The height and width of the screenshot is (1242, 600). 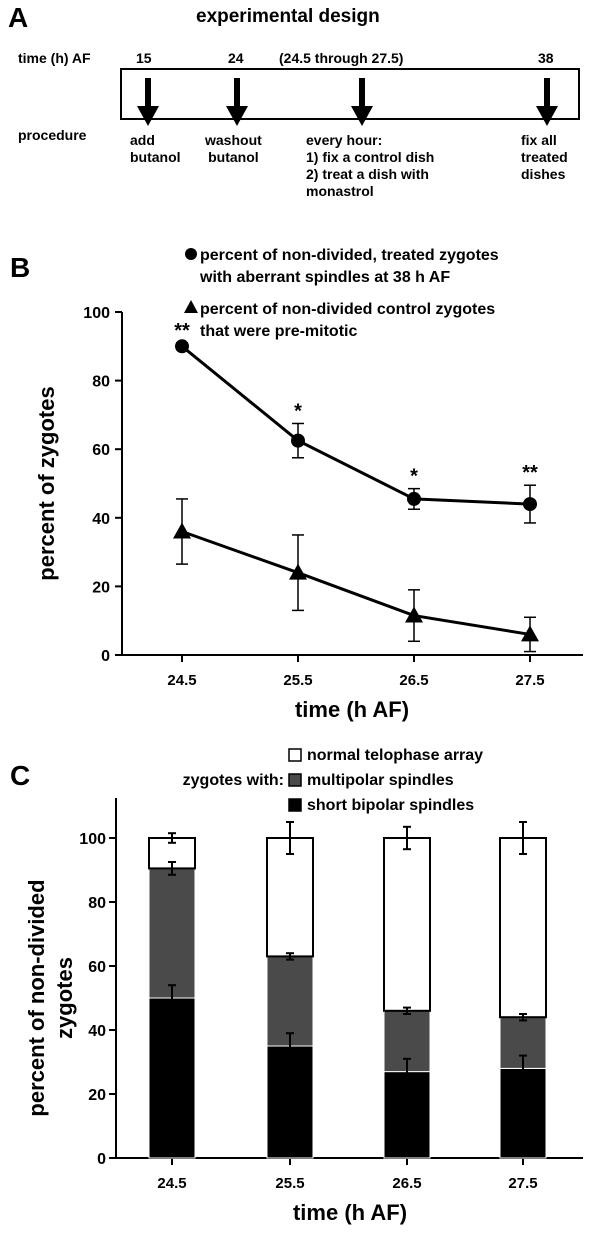 I want to click on time-38: 38, so click(x=546, y=58).